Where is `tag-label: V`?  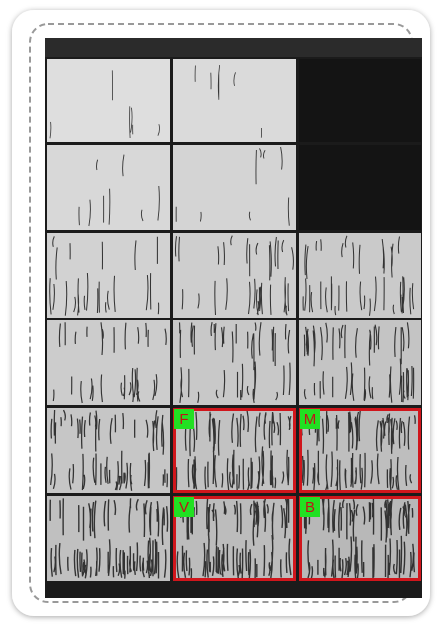
tag-label: V is located at coordinates (184, 507).